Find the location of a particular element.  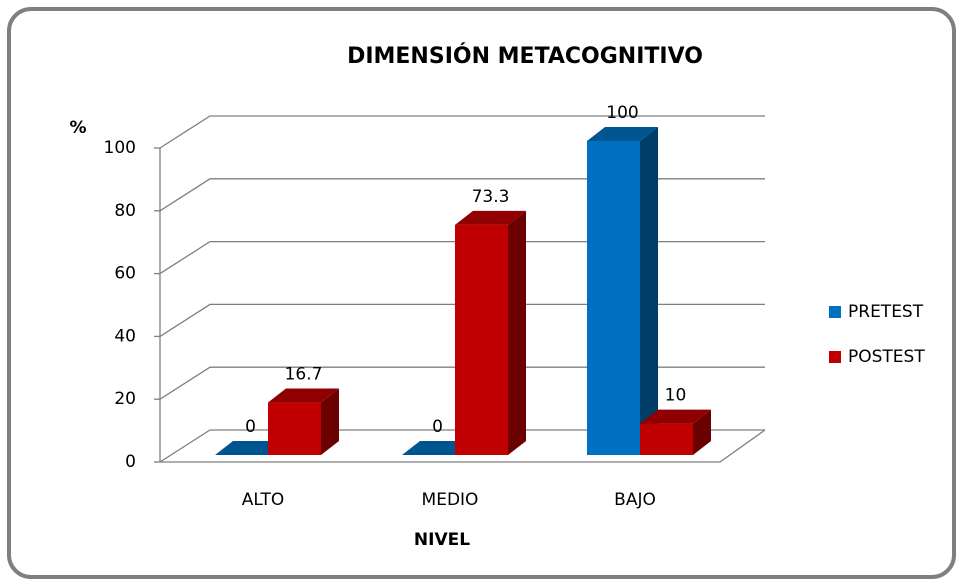

x-tick-label: MEDIO is located at coordinates (450, 500).